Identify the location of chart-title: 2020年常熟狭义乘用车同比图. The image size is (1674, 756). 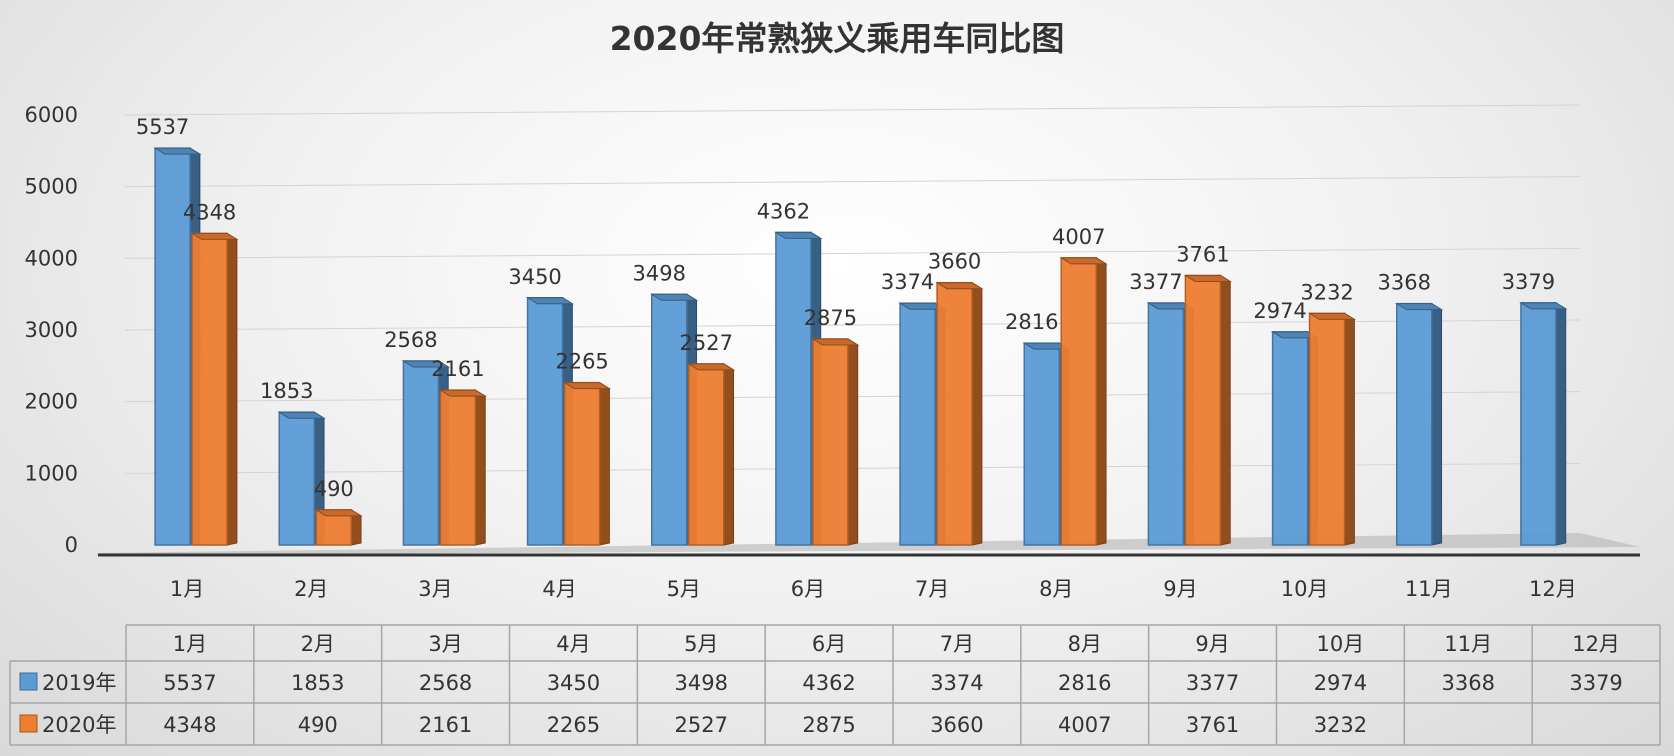
(837, 38).